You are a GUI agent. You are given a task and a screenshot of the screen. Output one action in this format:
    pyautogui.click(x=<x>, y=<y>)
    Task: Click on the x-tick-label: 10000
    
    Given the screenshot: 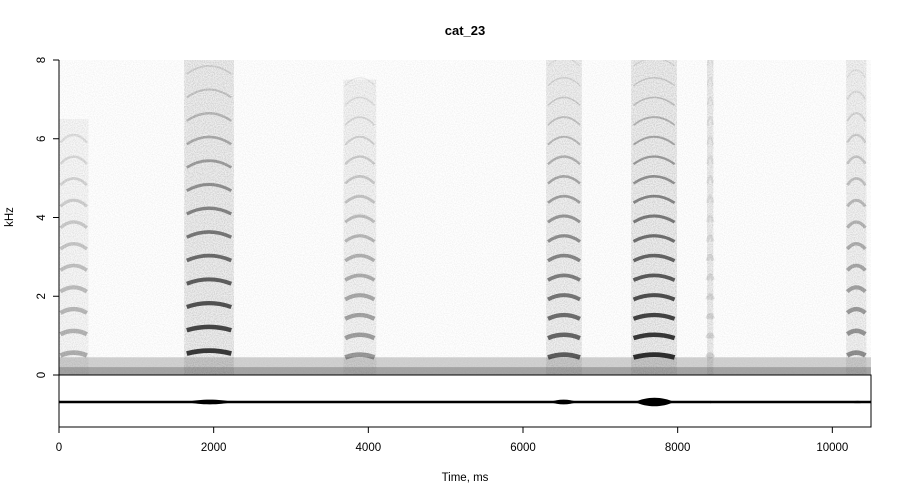 What is the action you would take?
    pyautogui.click(x=832, y=448)
    